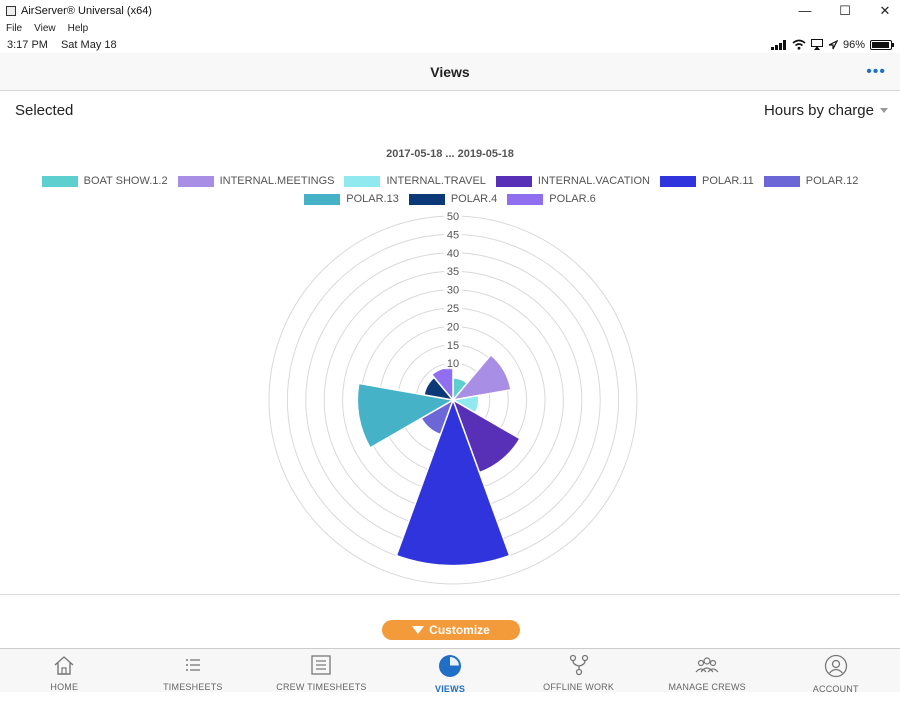  What do you see at coordinates (27, 44) in the screenshot?
I see `status-time: 3:17 PM` at bounding box center [27, 44].